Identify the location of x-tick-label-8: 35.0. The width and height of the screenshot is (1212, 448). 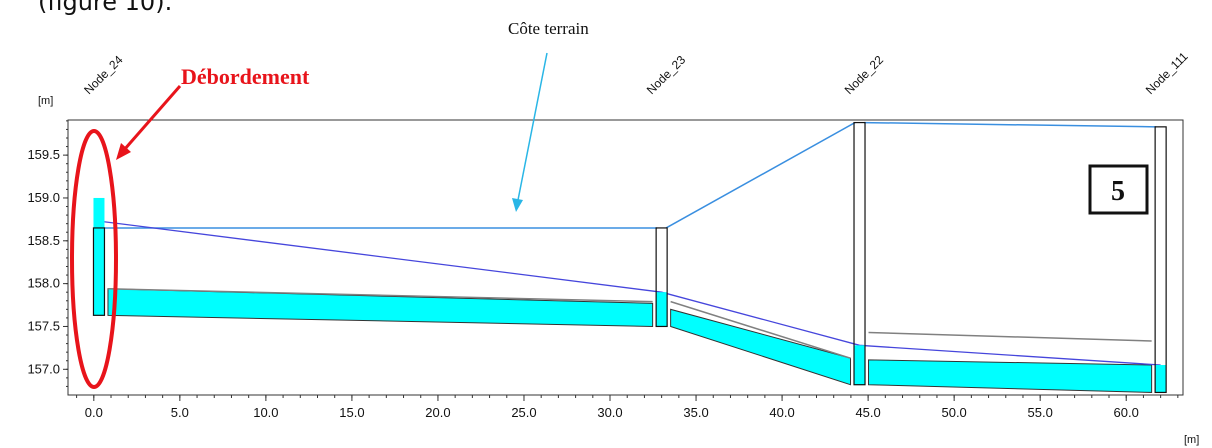
(695, 412).